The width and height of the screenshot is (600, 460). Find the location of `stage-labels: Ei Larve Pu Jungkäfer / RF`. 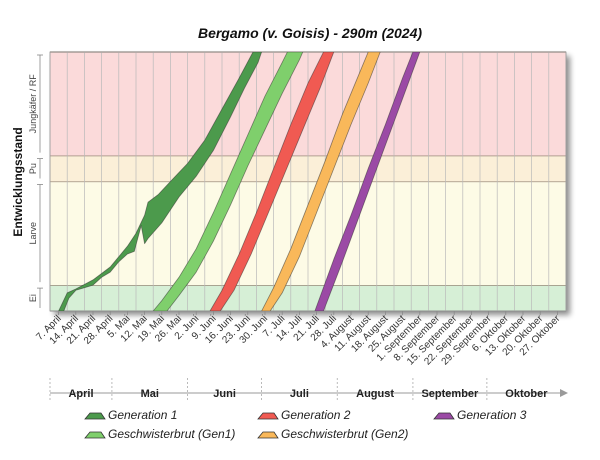

stage-labels: Ei Larve Pu Jungkäfer / RF is located at coordinates (35, 181).